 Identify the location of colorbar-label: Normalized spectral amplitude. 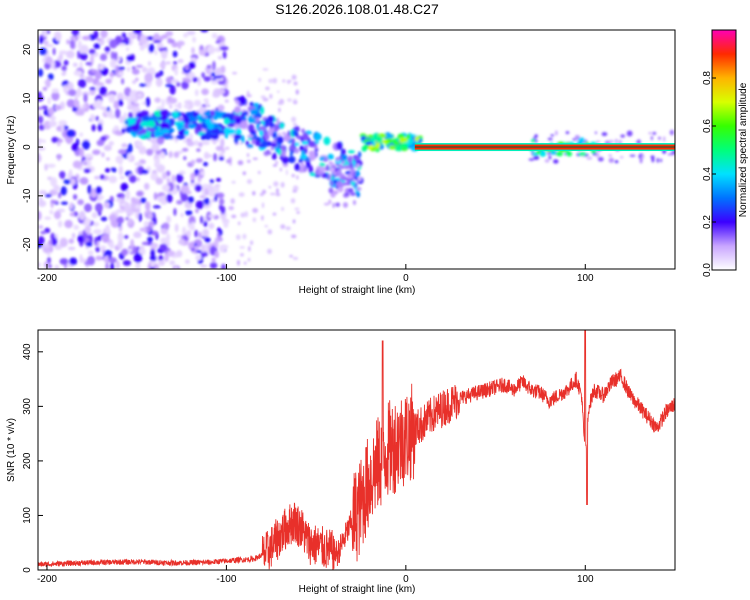
(743, 149).